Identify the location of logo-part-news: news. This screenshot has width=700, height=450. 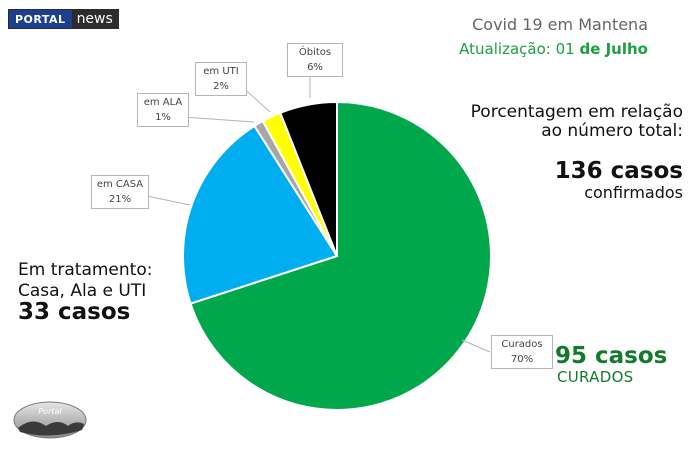
(94, 19).